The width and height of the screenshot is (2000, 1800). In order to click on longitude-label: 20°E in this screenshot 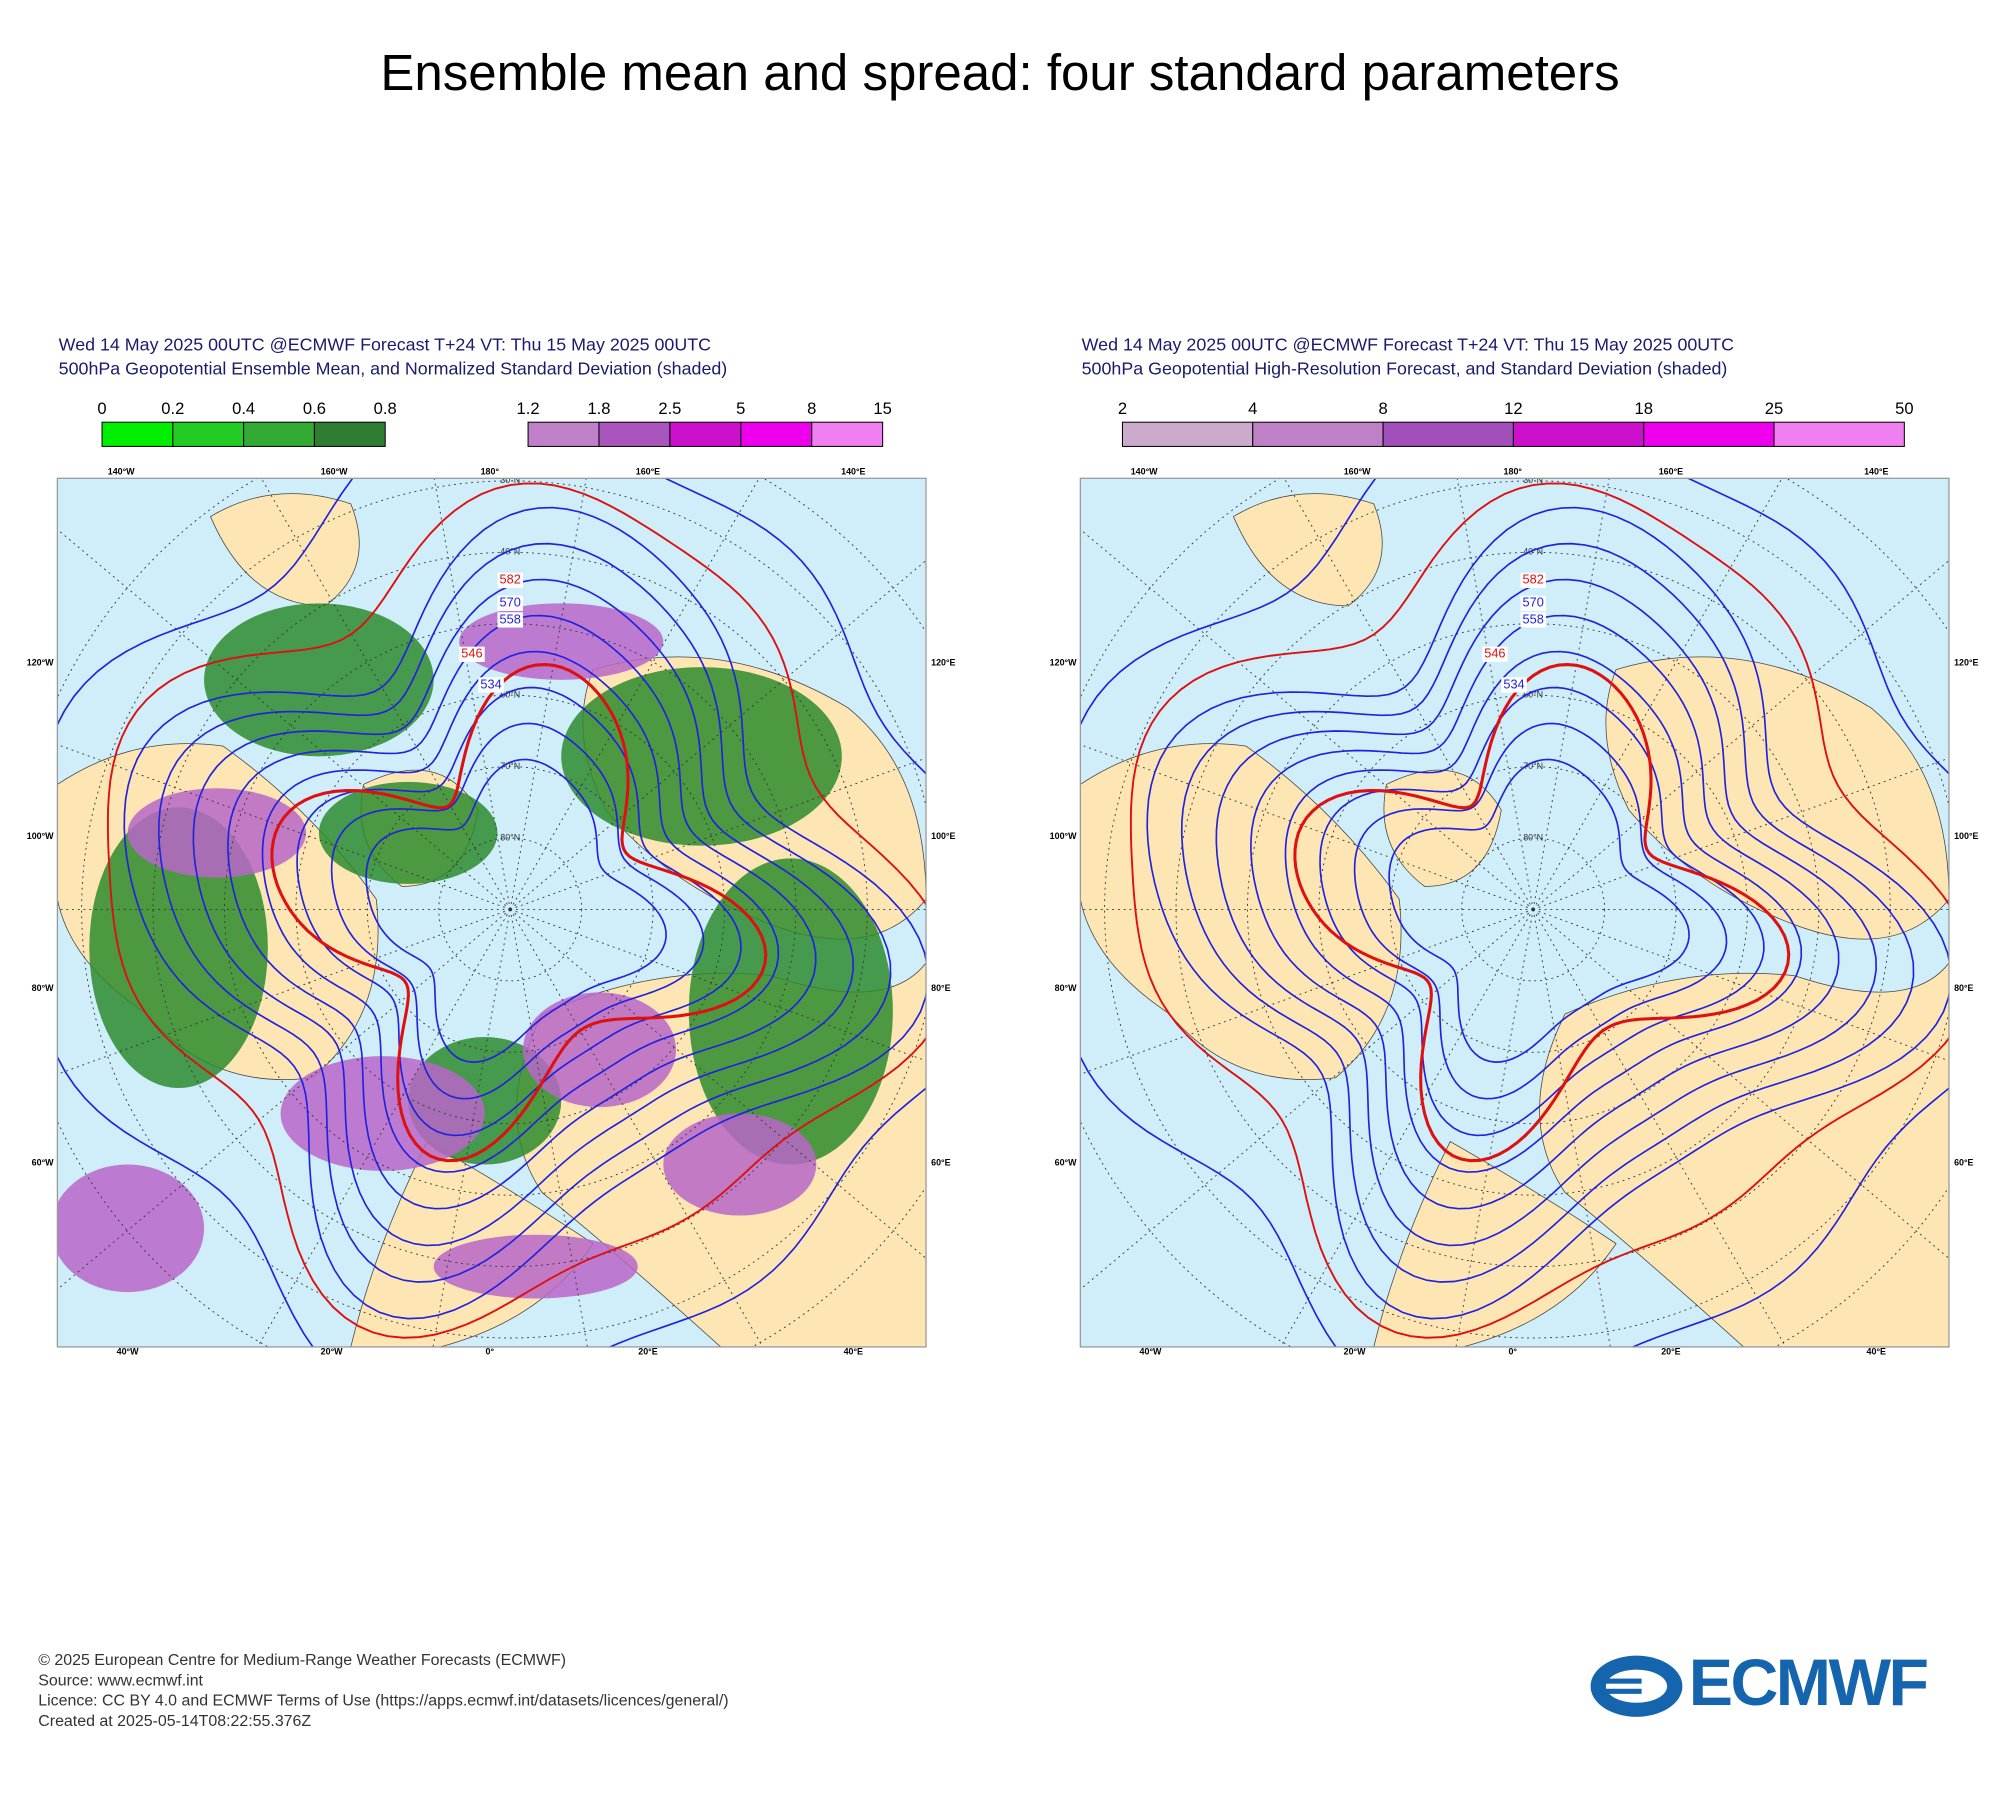, I will do `click(647, 1351)`.